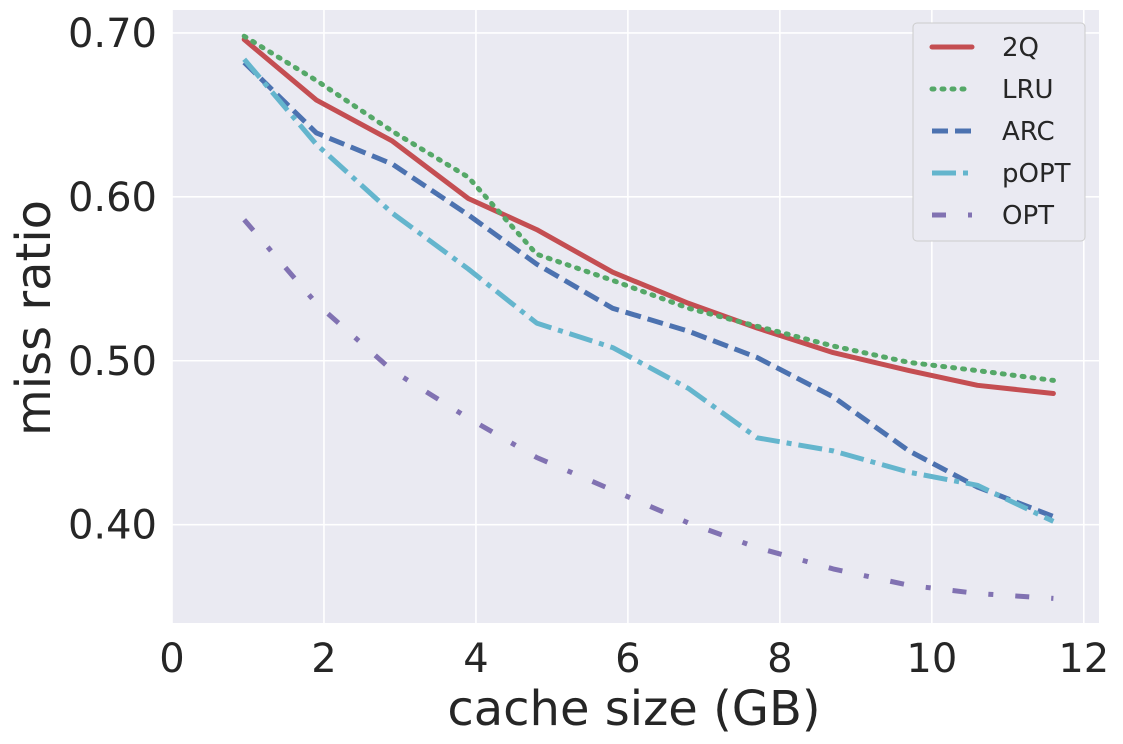 The height and width of the screenshot is (744, 1123). What do you see at coordinates (1028, 90) in the screenshot?
I see `legend-label-lru: LRU` at bounding box center [1028, 90].